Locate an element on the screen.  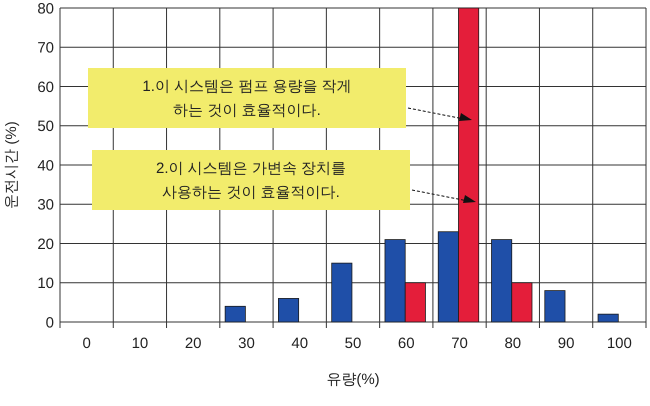
x-tick-label: 90 is located at coordinates (566, 343).